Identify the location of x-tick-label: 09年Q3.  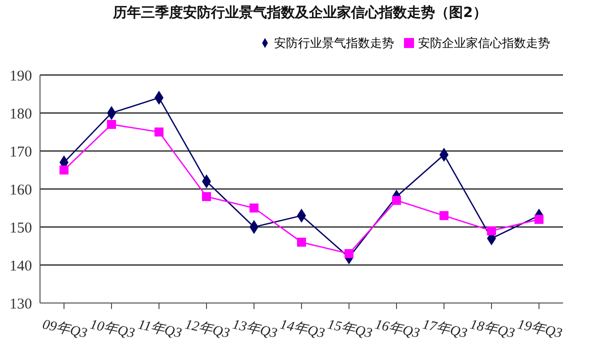
(65, 329).